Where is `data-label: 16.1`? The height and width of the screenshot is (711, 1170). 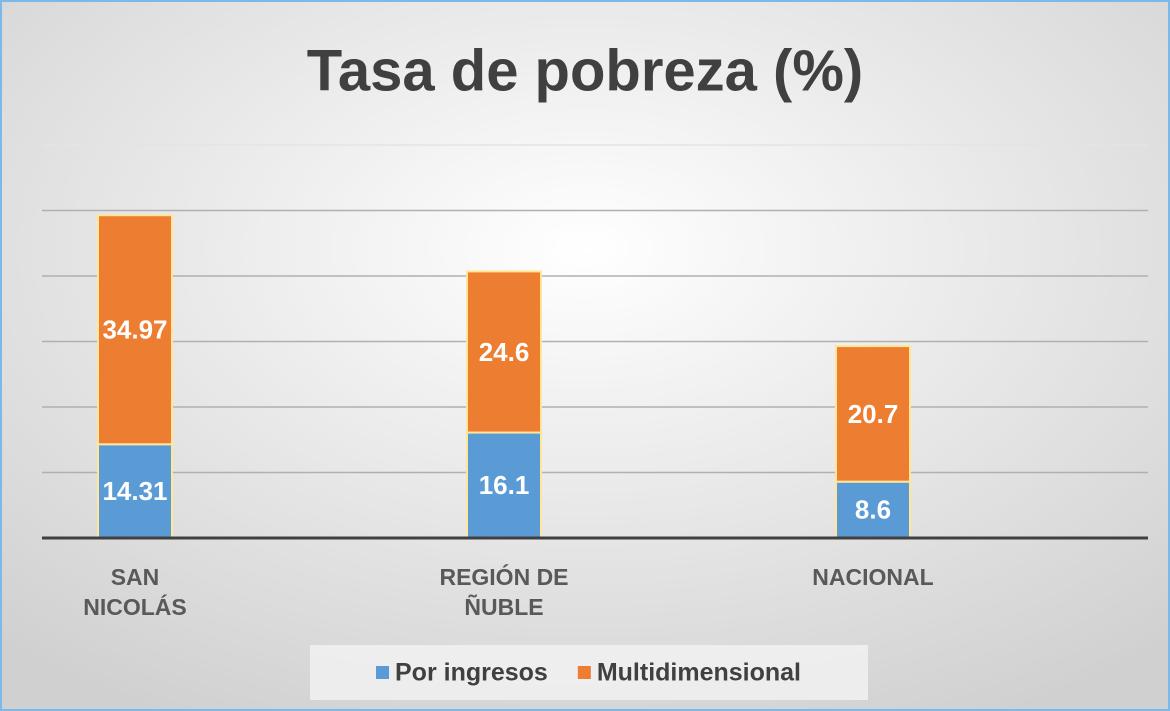
data-label: 16.1 is located at coordinates (504, 485).